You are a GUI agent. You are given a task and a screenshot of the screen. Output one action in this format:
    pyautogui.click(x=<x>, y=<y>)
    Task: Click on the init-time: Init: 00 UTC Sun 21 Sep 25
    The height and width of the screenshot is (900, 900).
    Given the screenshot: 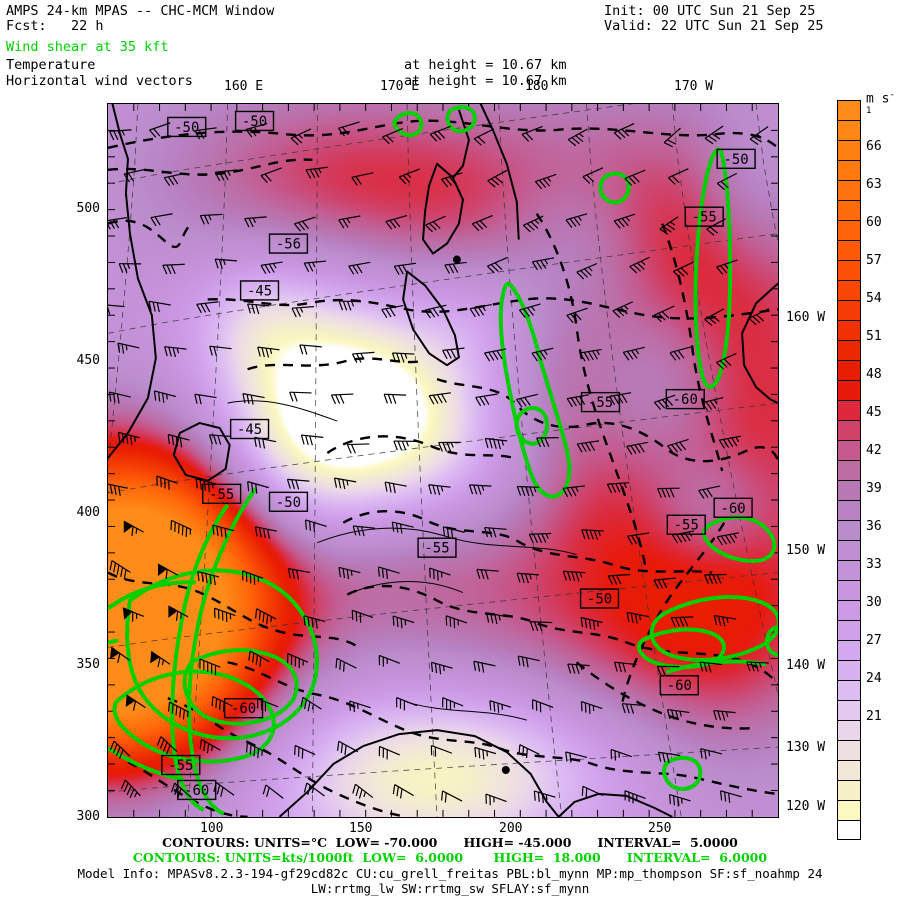 What is the action you would take?
    pyautogui.click(x=710, y=11)
    